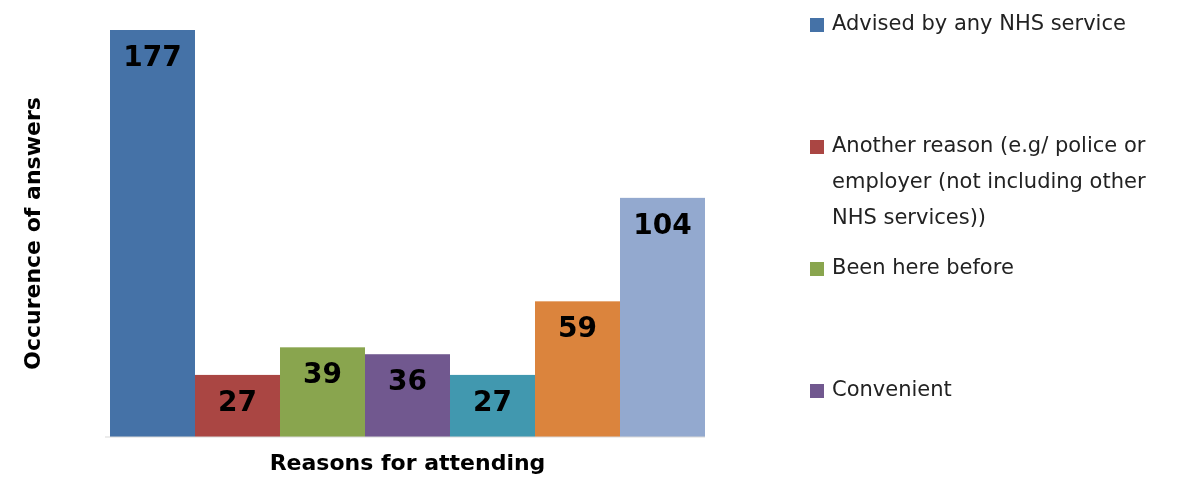  Describe the element at coordinates (407, 462) in the screenshot. I see `x-axis-title: Reasons for attending` at that location.